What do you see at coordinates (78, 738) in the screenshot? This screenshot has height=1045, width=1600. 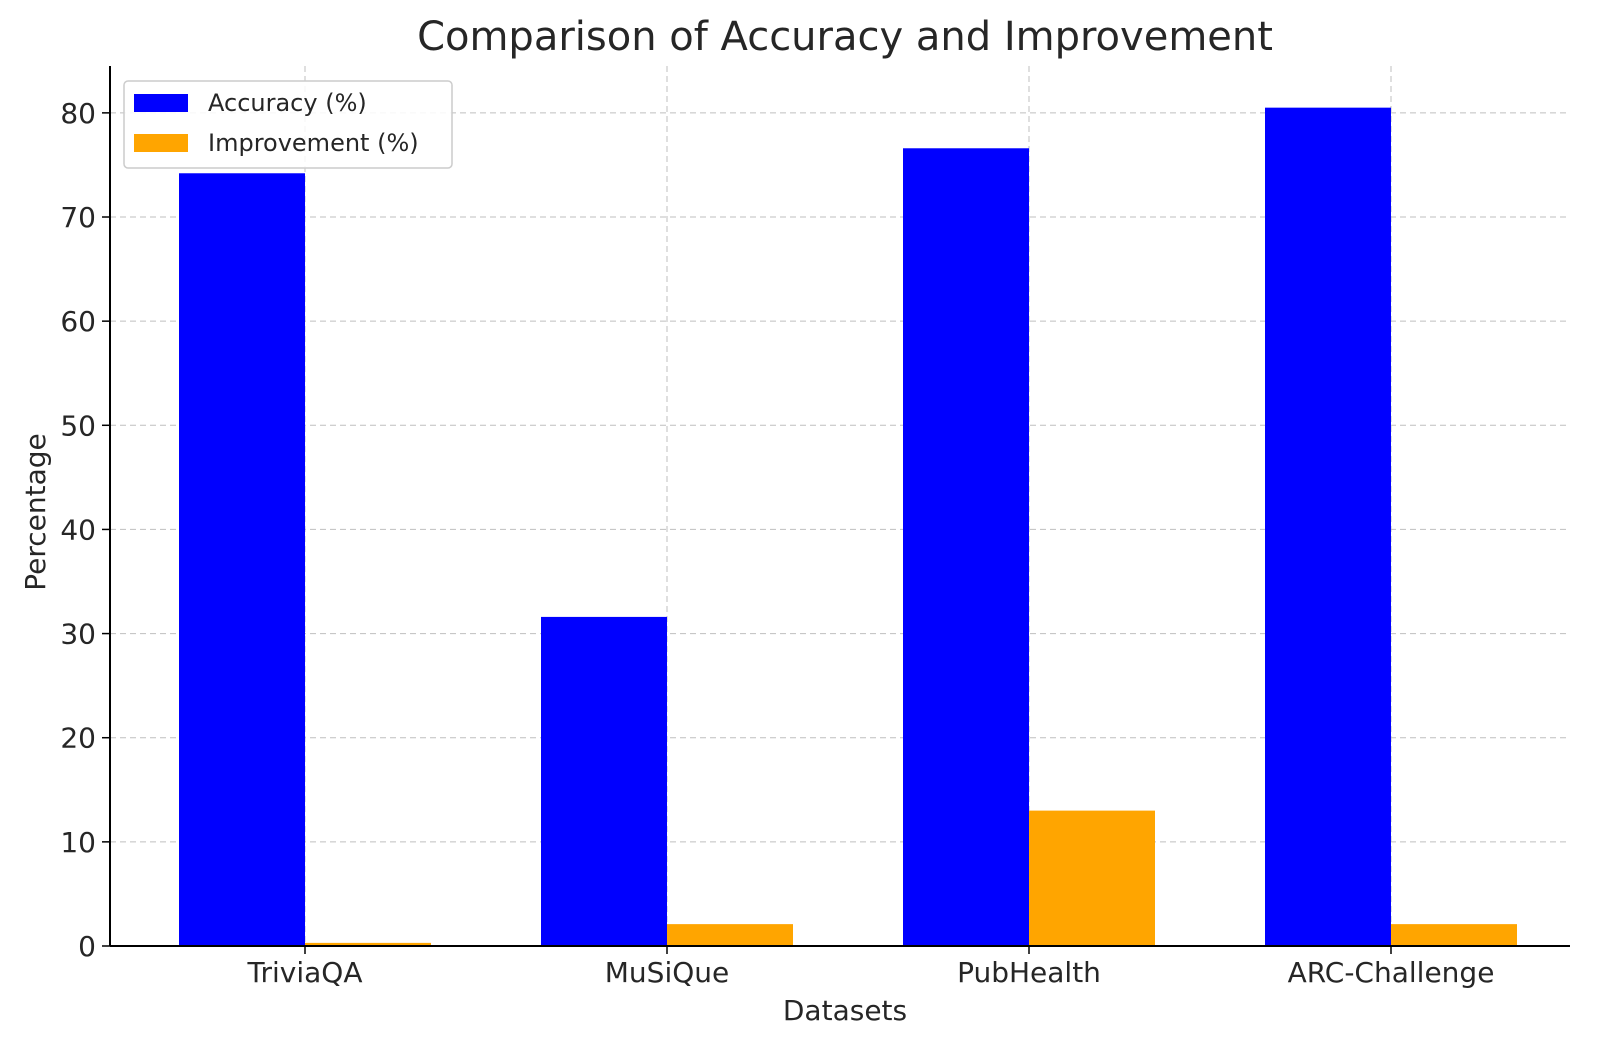 I see `y-tick-label: 20` at bounding box center [78, 738].